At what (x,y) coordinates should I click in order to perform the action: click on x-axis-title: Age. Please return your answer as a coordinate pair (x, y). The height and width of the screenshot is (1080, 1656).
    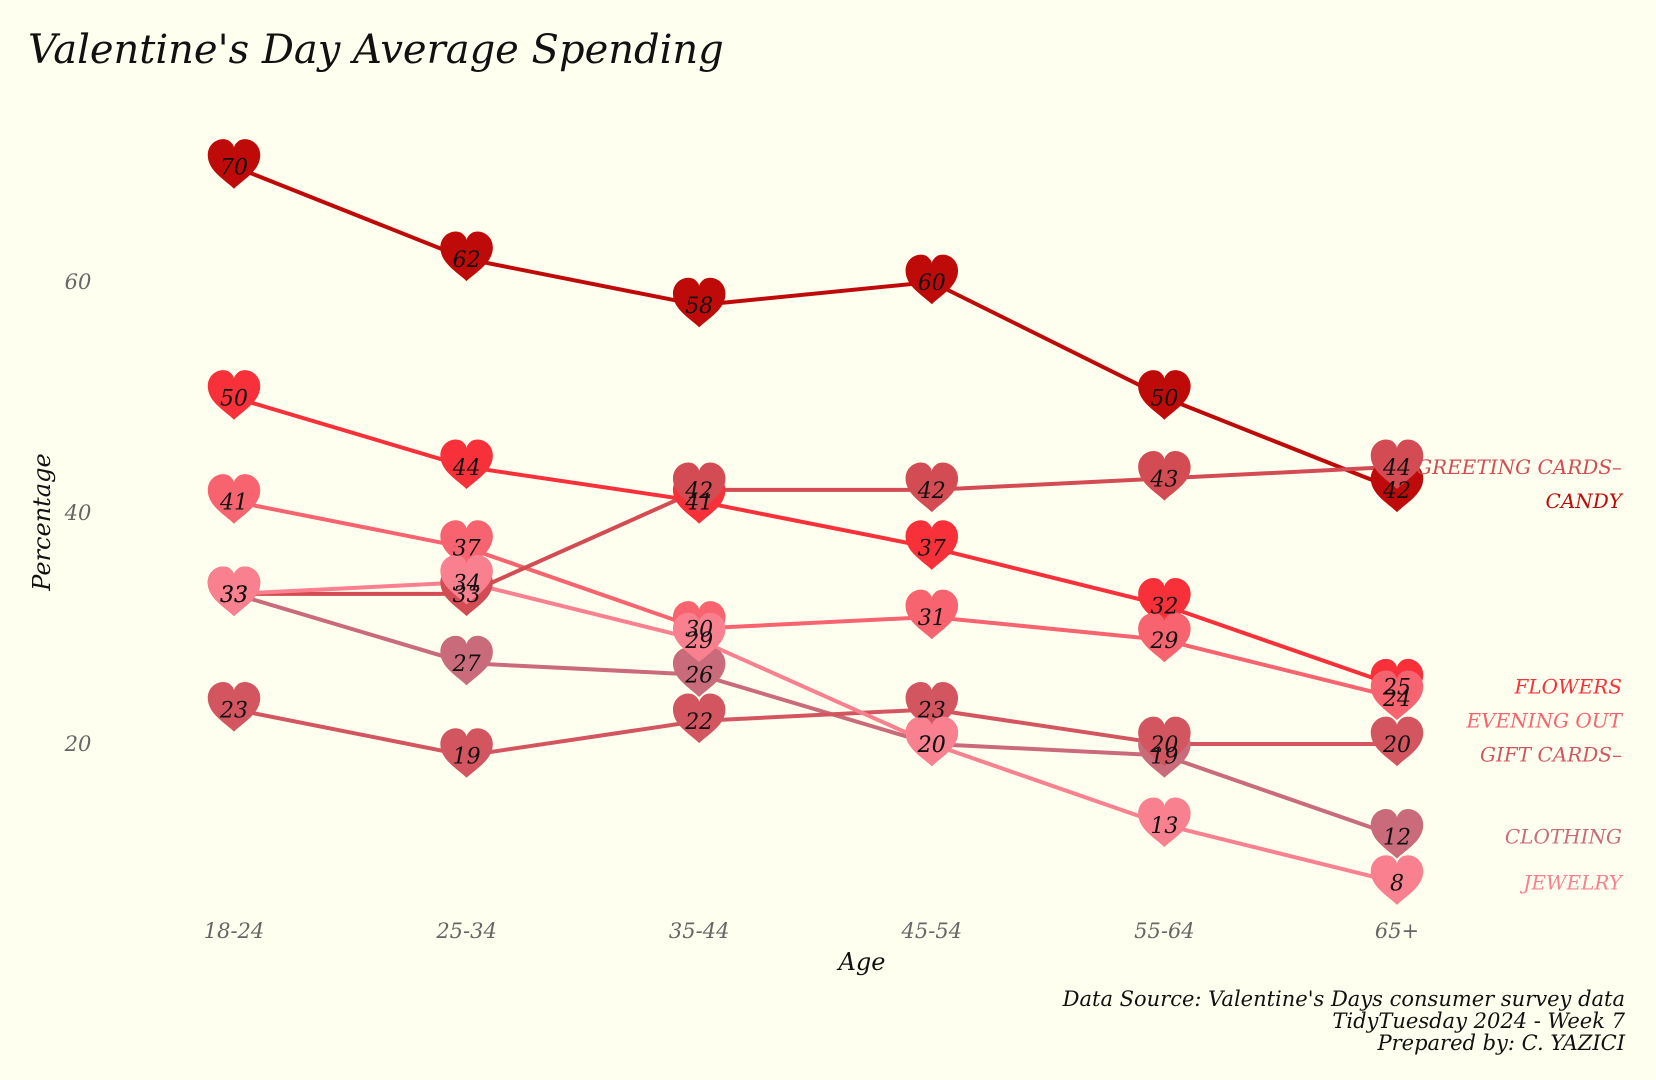
    Looking at the image, I should click on (861, 962).